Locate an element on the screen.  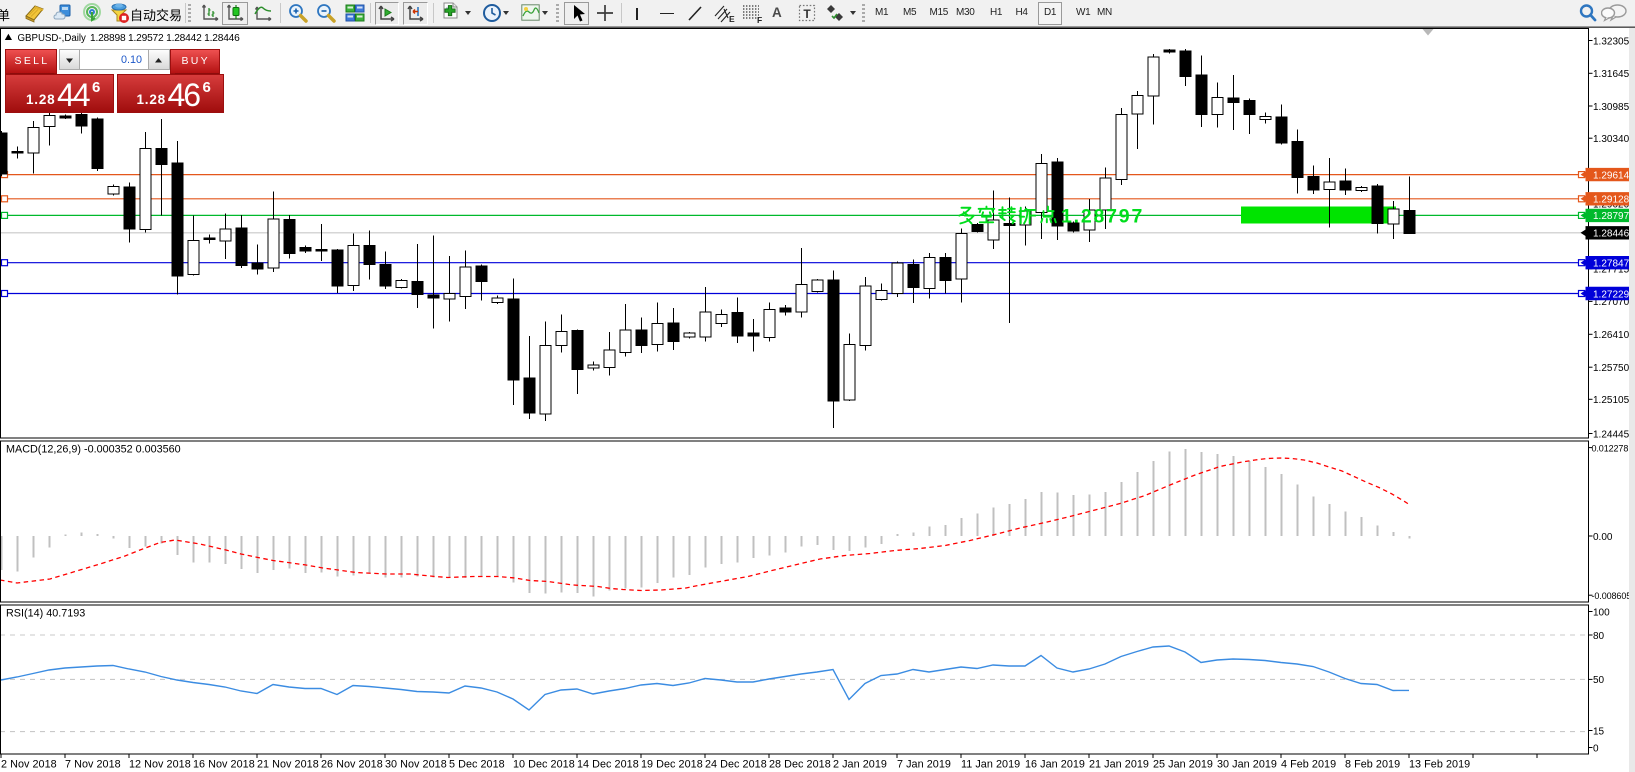
svg-text: 21 Jan 2019 is located at coordinates (1119, 765).